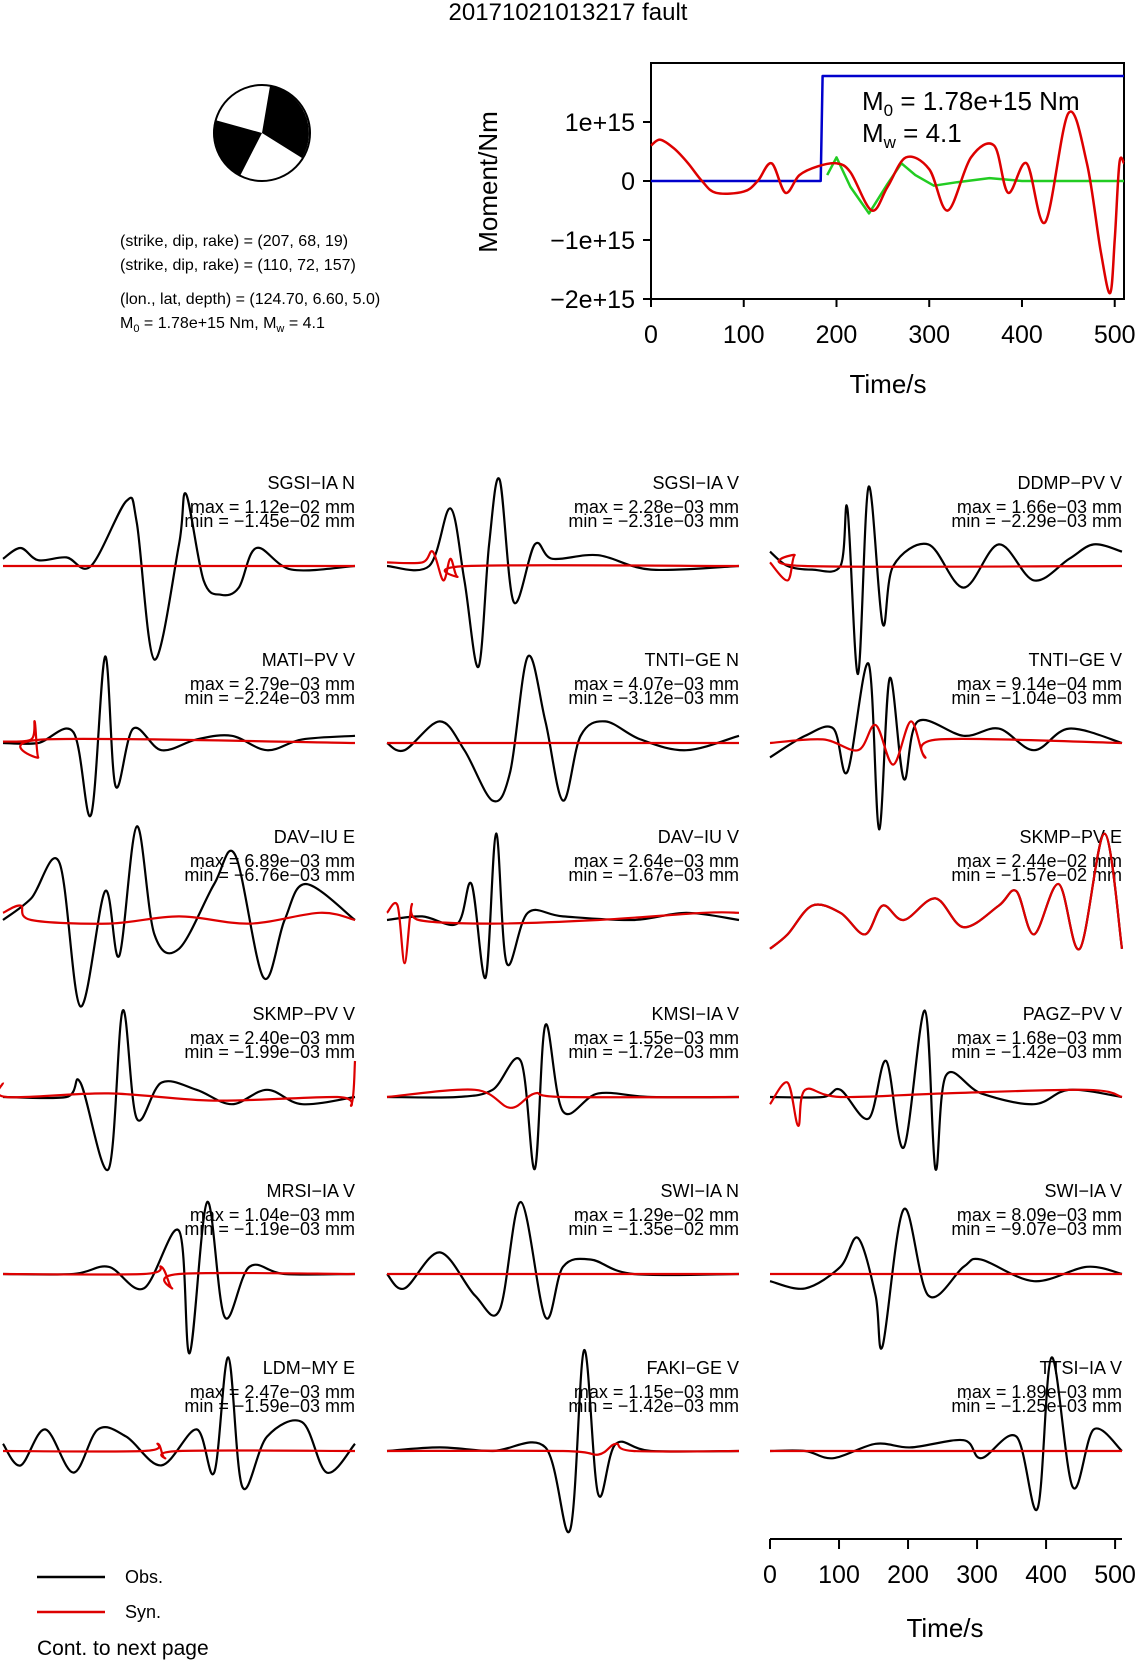 The width and height of the screenshot is (1139, 1661). Describe the element at coordinates (600, 123) in the screenshot. I see `moment-ytick-label: 1e+15` at that location.